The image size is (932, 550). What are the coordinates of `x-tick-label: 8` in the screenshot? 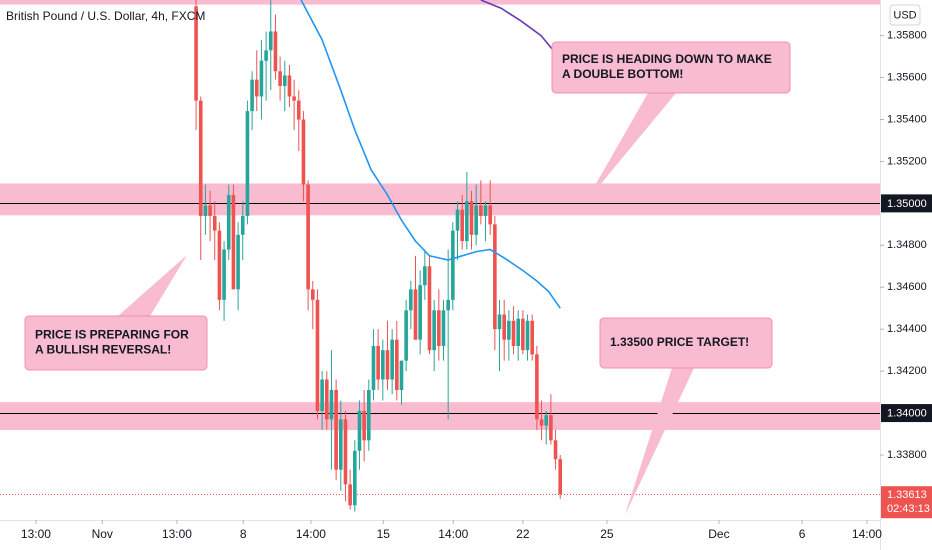 It's located at (243, 534).